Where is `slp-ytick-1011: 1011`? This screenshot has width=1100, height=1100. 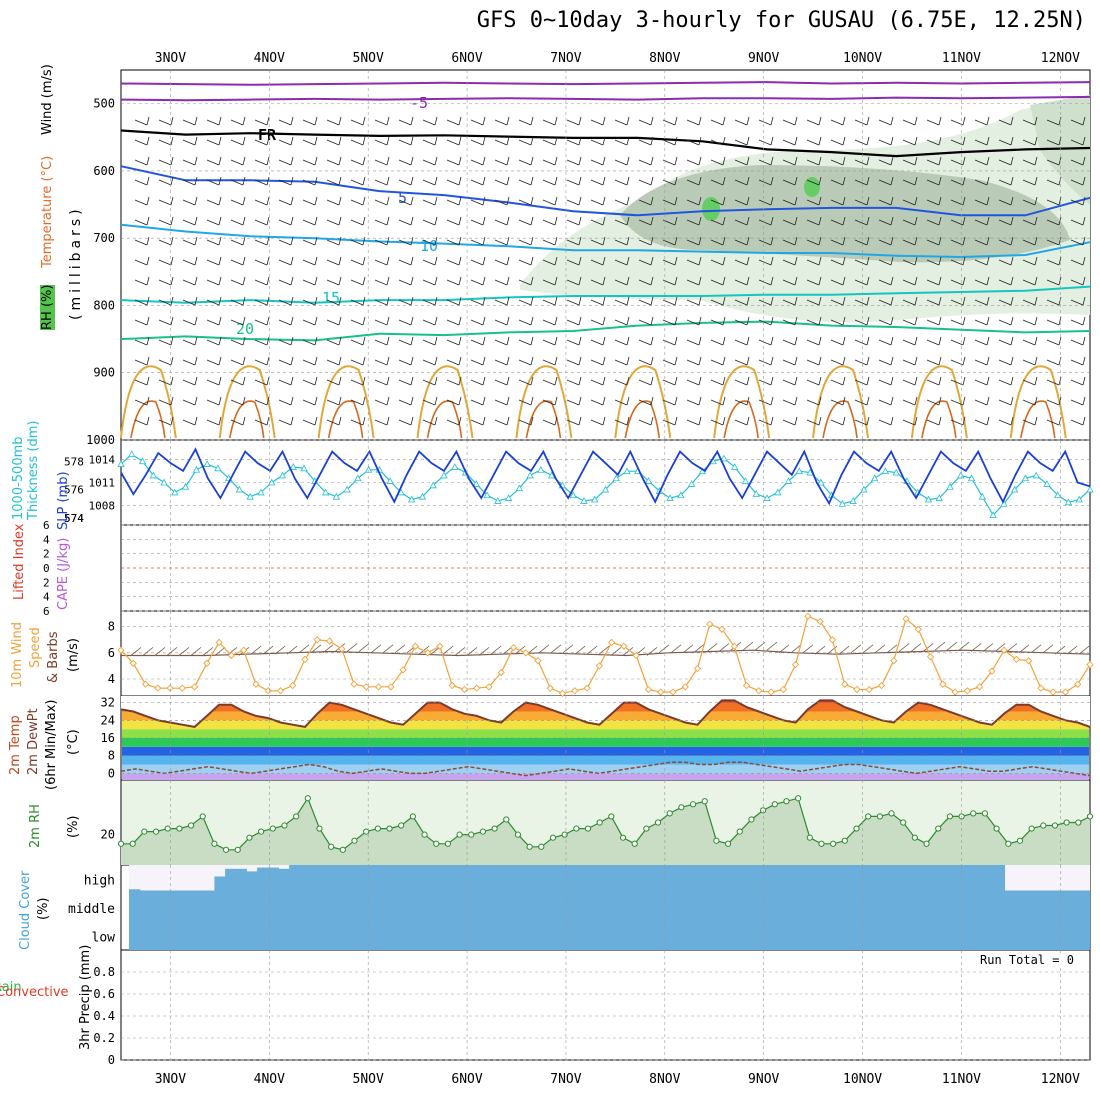
slp-ytick-1011: 1011 is located at coordinates (102, 483).